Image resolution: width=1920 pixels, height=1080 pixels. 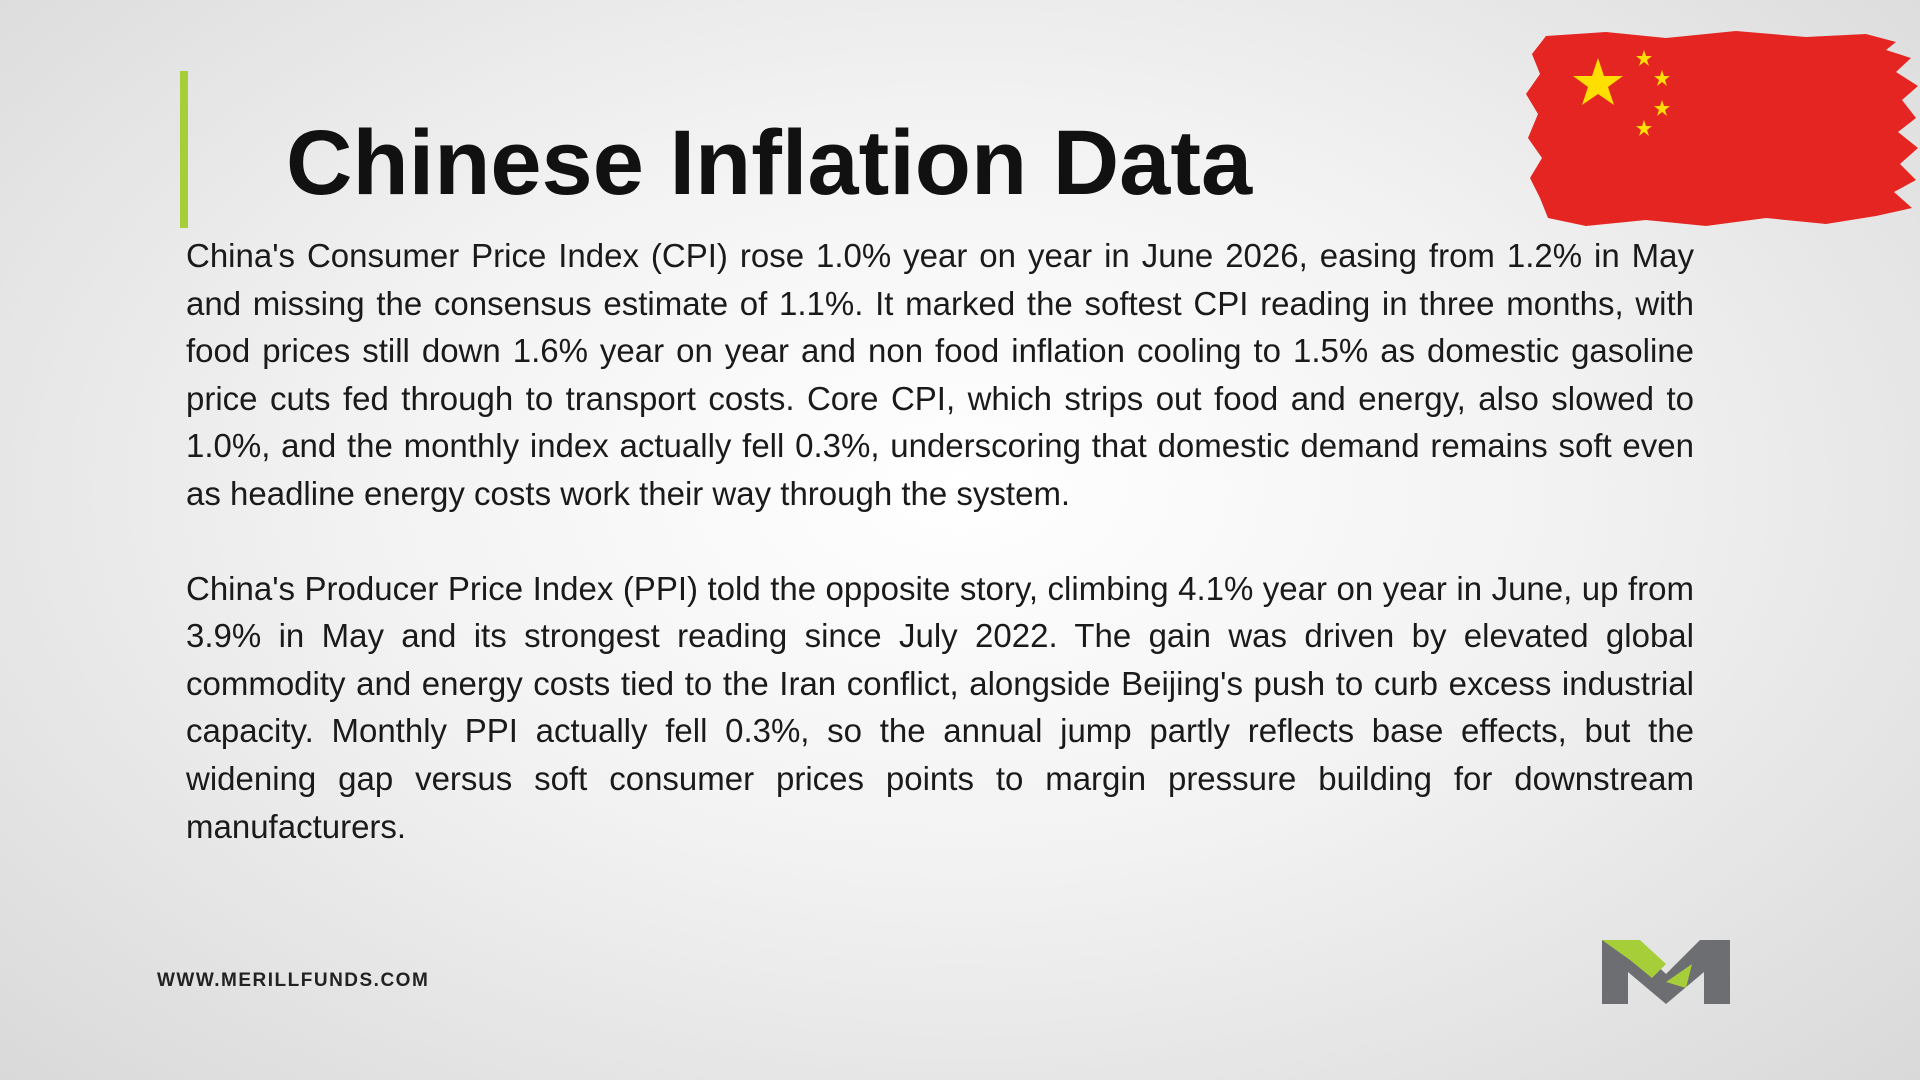 I want to click on website-url: WWW.MERILLFUNDS.COM, so click(x=293, y=980).